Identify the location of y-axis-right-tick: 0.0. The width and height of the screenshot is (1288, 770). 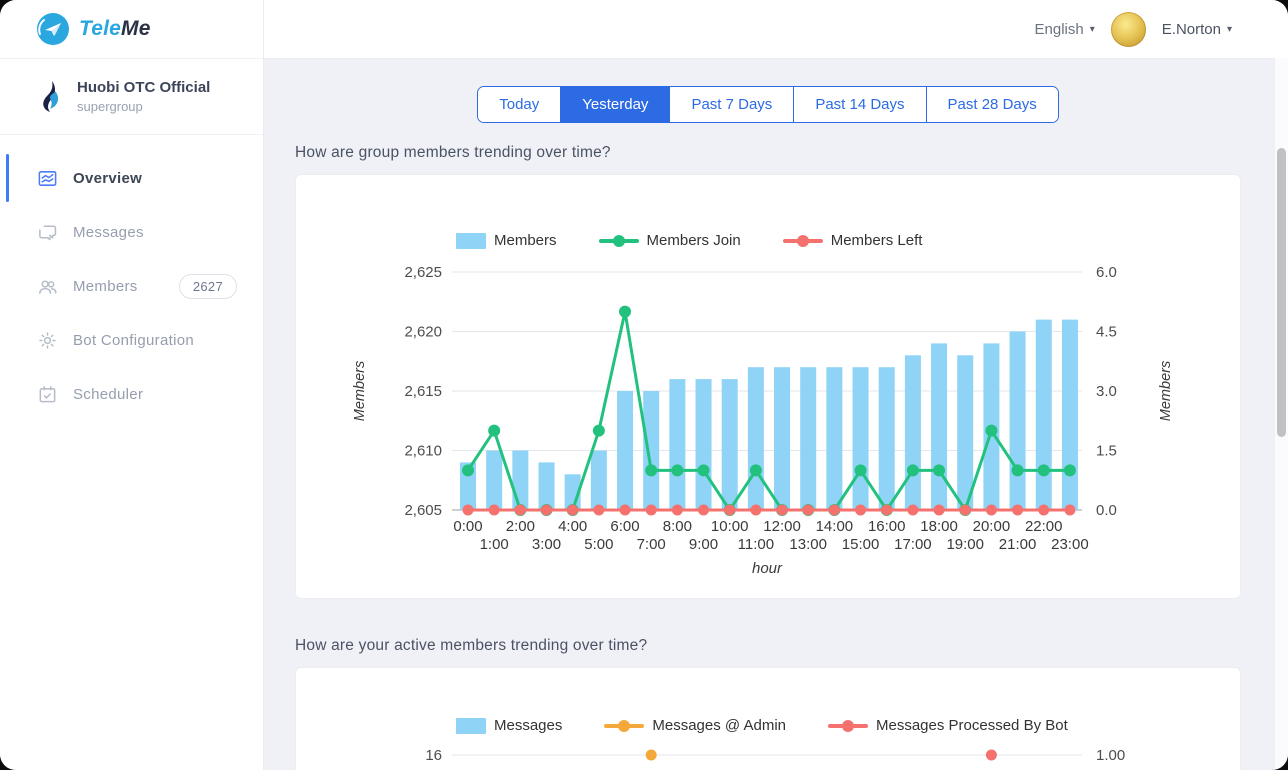
(1106, 510).